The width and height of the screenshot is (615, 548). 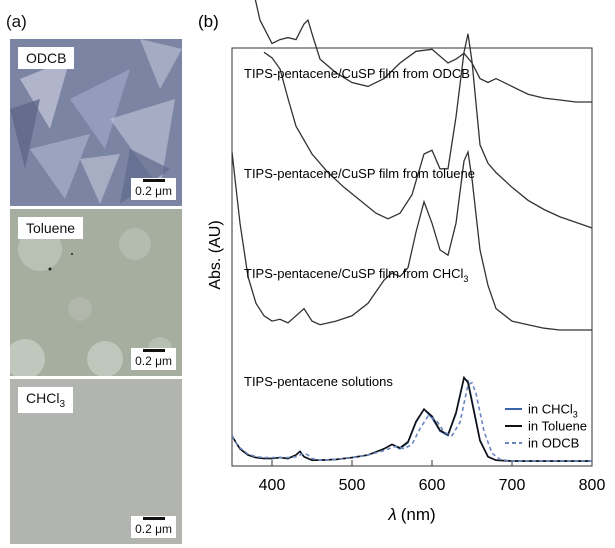 What do you see at coordinates (153, 189) in the screenshot?
I see `odcb-scale-bar: 0.2 μm` at bounding box center [153, 189].